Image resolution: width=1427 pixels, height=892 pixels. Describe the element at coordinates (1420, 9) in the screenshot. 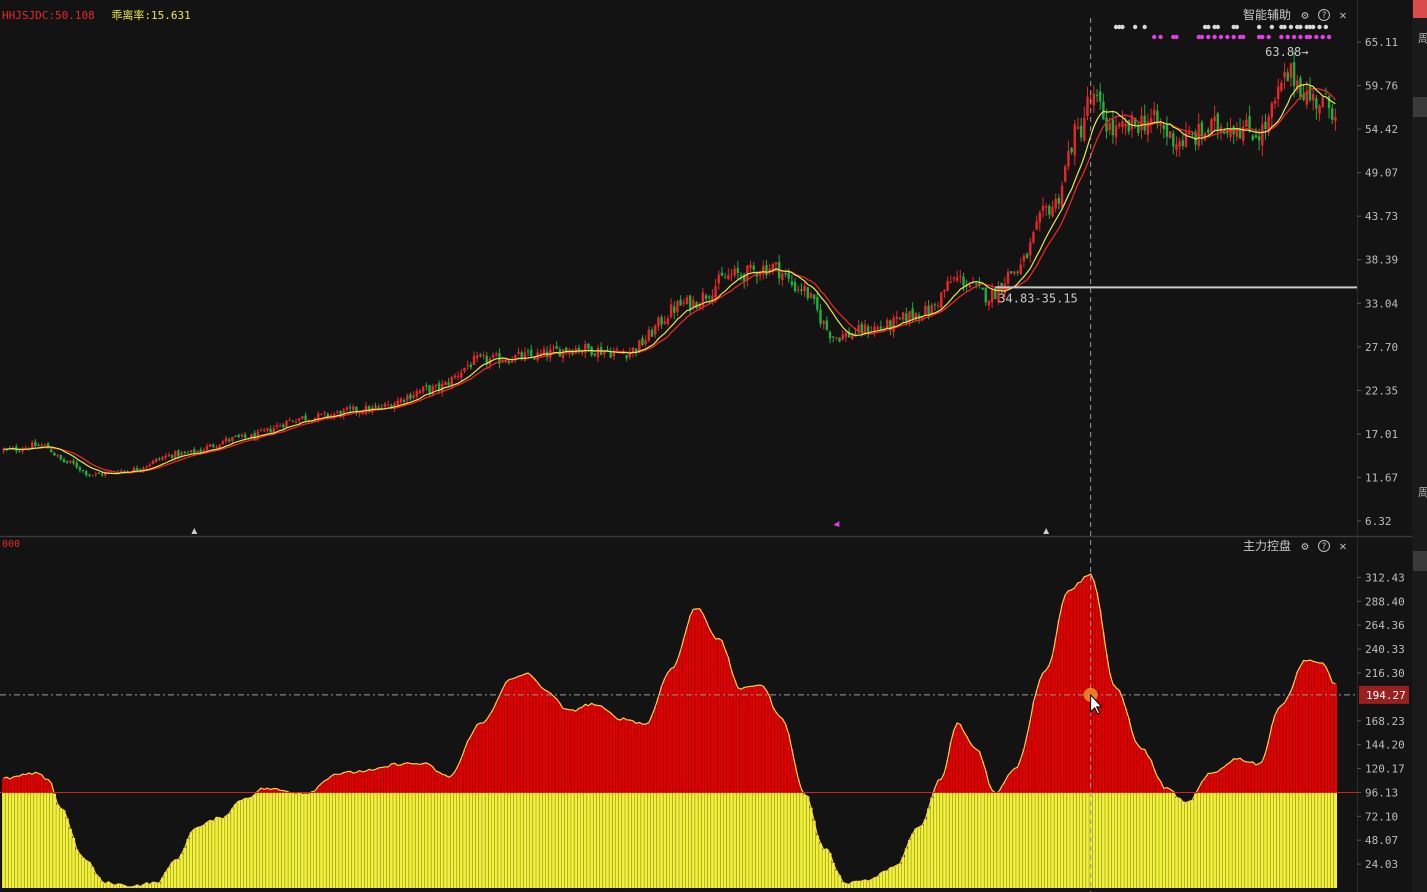

I see `right-strip-top-badge` at that location.